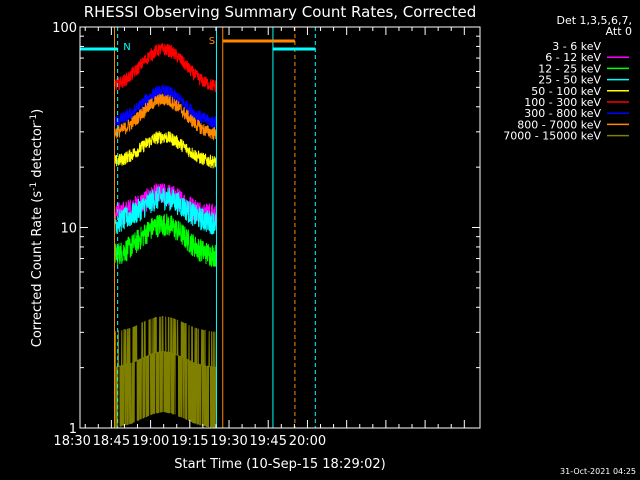 This screenshot has height=480, width=640. Describe the element at coordinates (562, 102) in the screenshot. I see `legend-label: 100 - 300 keV` at that location.